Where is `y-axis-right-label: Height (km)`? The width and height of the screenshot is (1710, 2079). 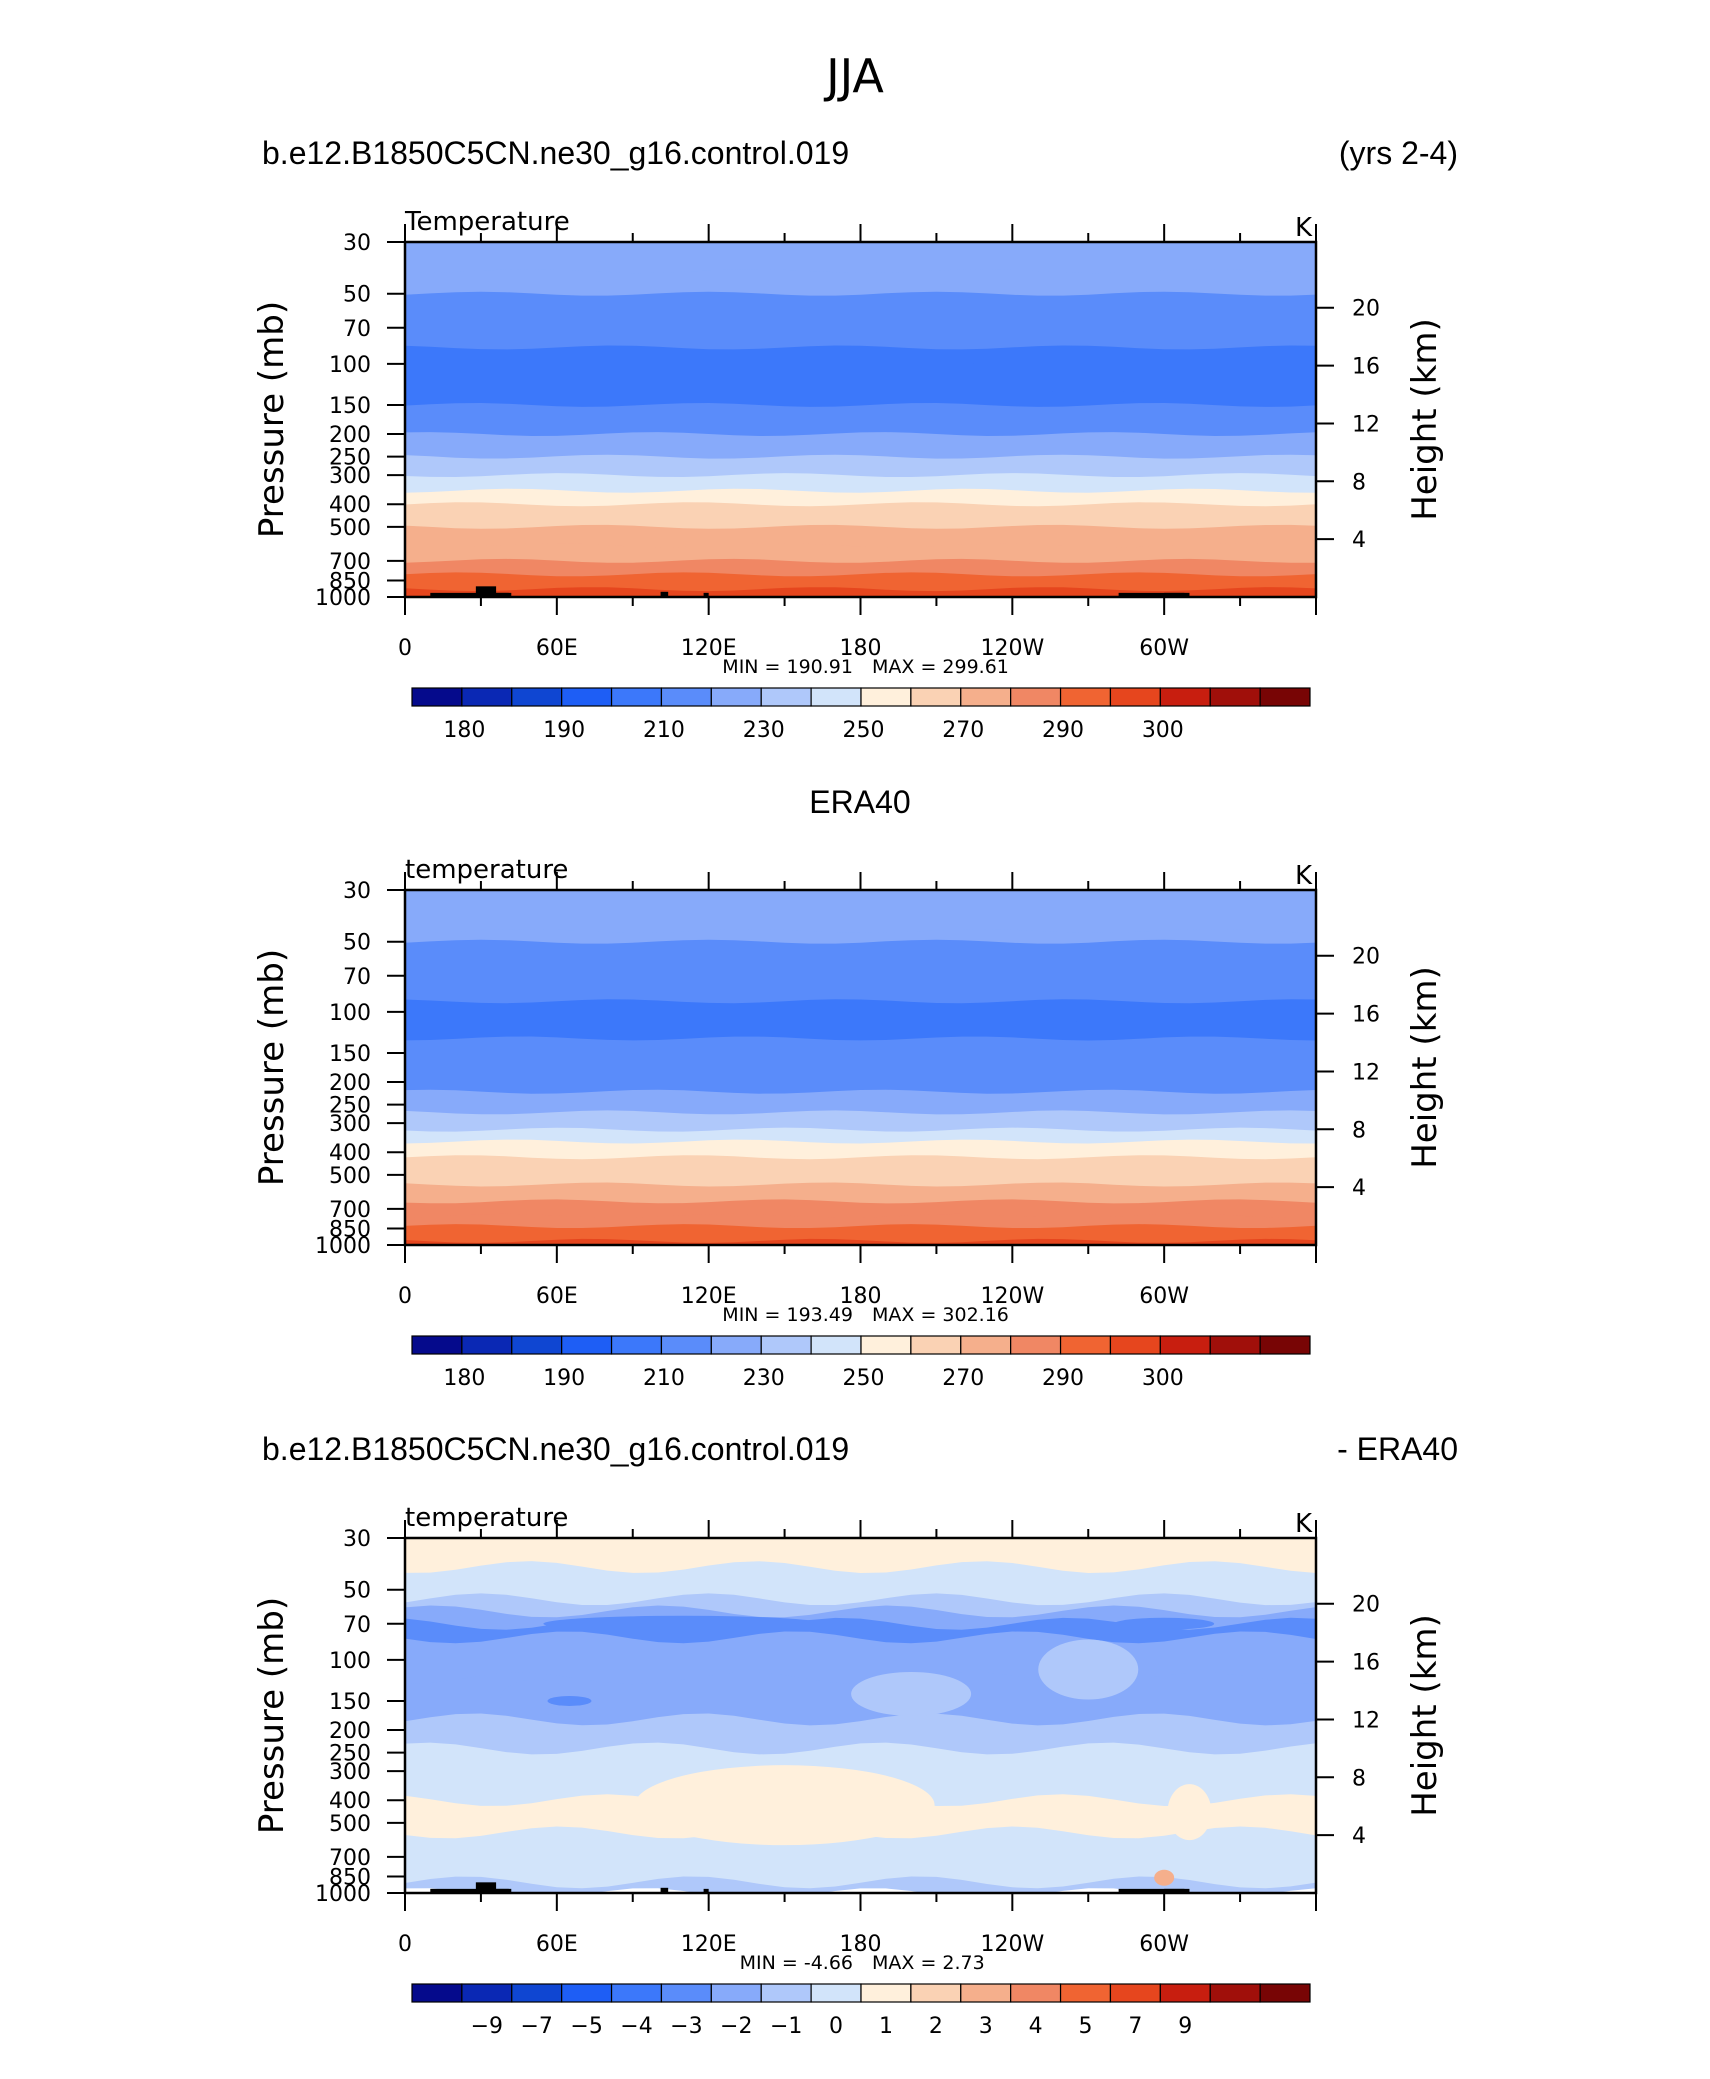 y-axis-right-label: Height (km) is located at coordinates (1425, 419).